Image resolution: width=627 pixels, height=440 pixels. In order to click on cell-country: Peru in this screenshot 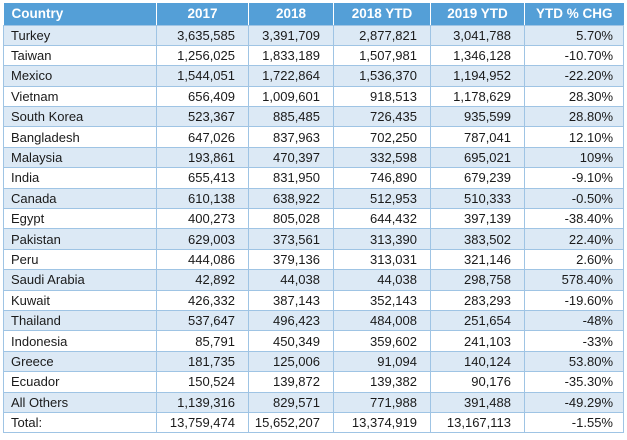, I will do `click(80, 259)`.